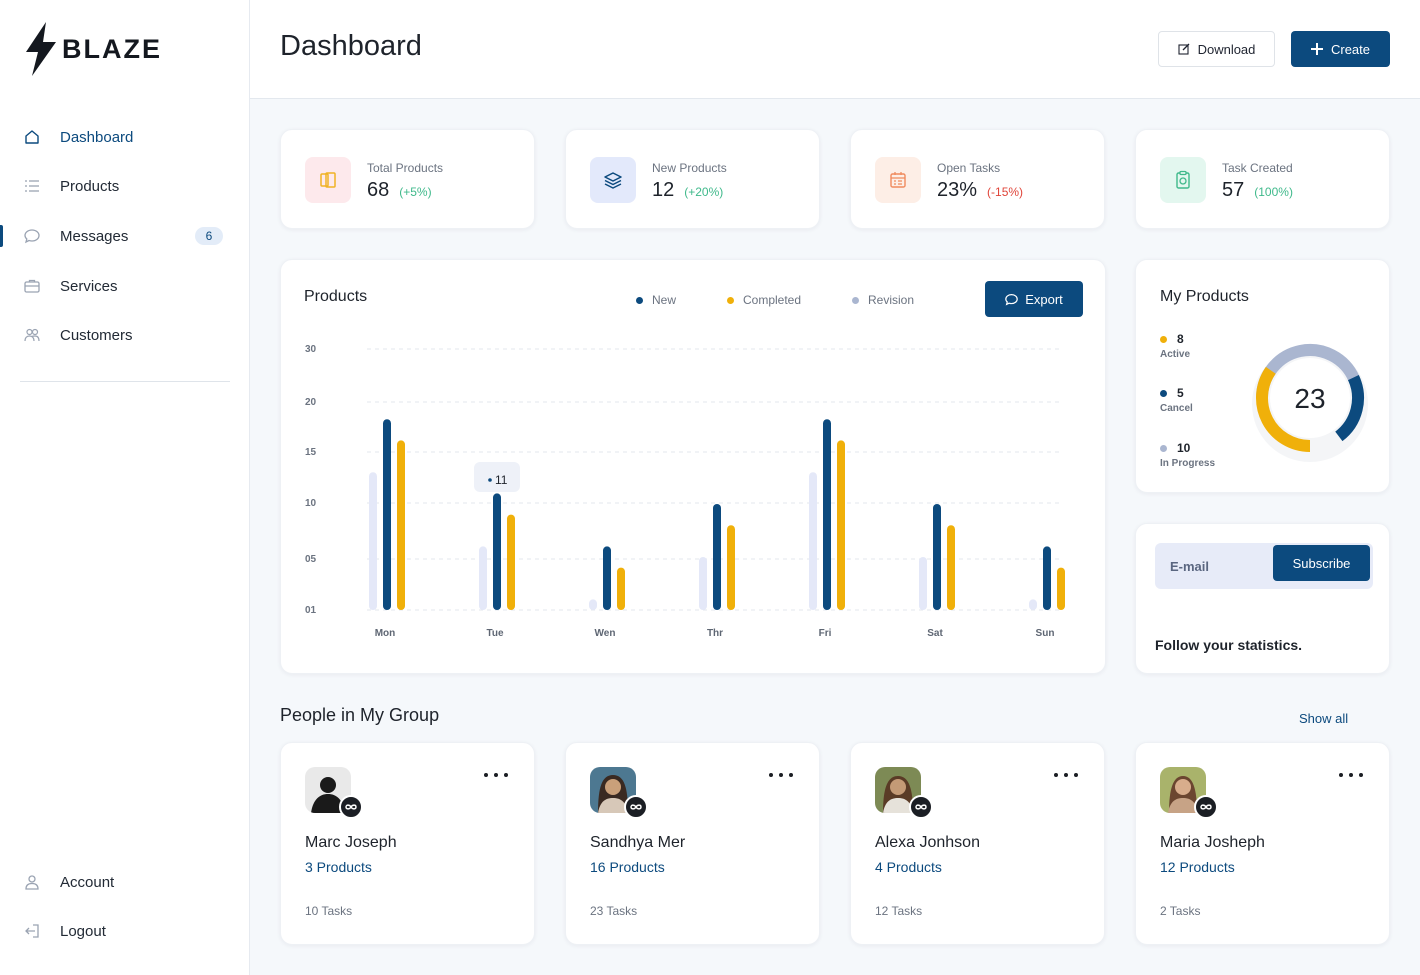 The image size is (1420, 975). I want to click on create-button: Create, so click(1340, 49).